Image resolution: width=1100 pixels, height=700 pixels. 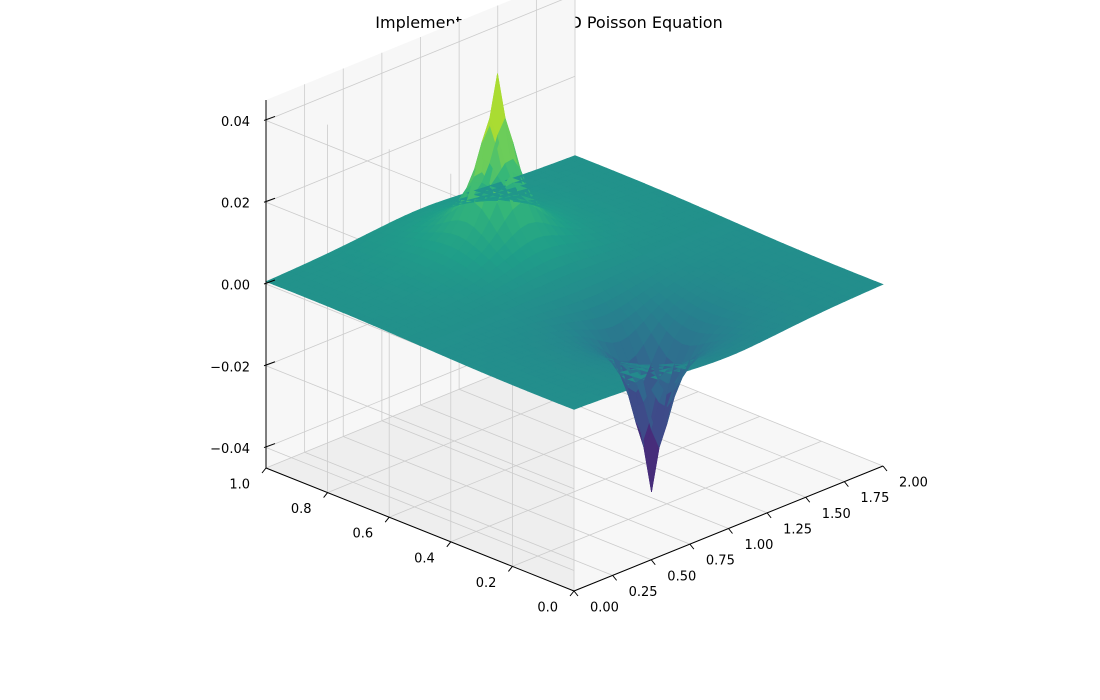 I want to click on y-tick-label: 1.0, so click(x=239, y=485).